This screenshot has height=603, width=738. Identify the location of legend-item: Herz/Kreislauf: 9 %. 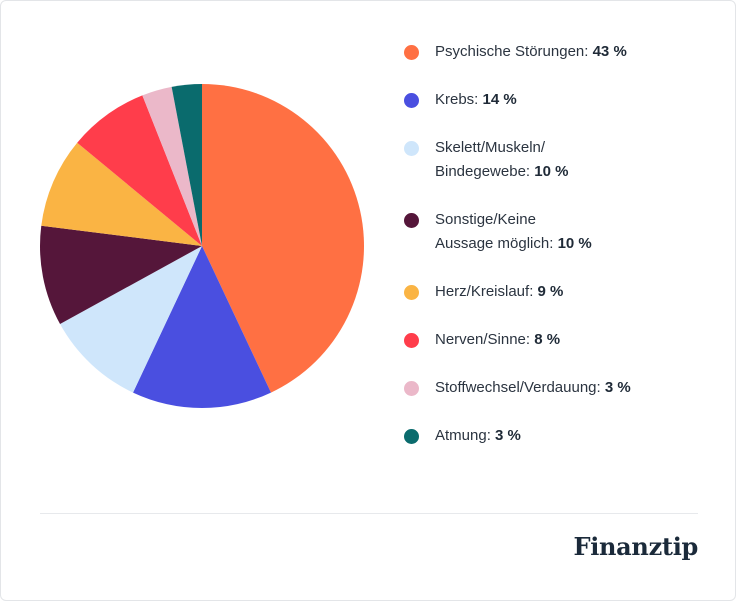
(564, 292).